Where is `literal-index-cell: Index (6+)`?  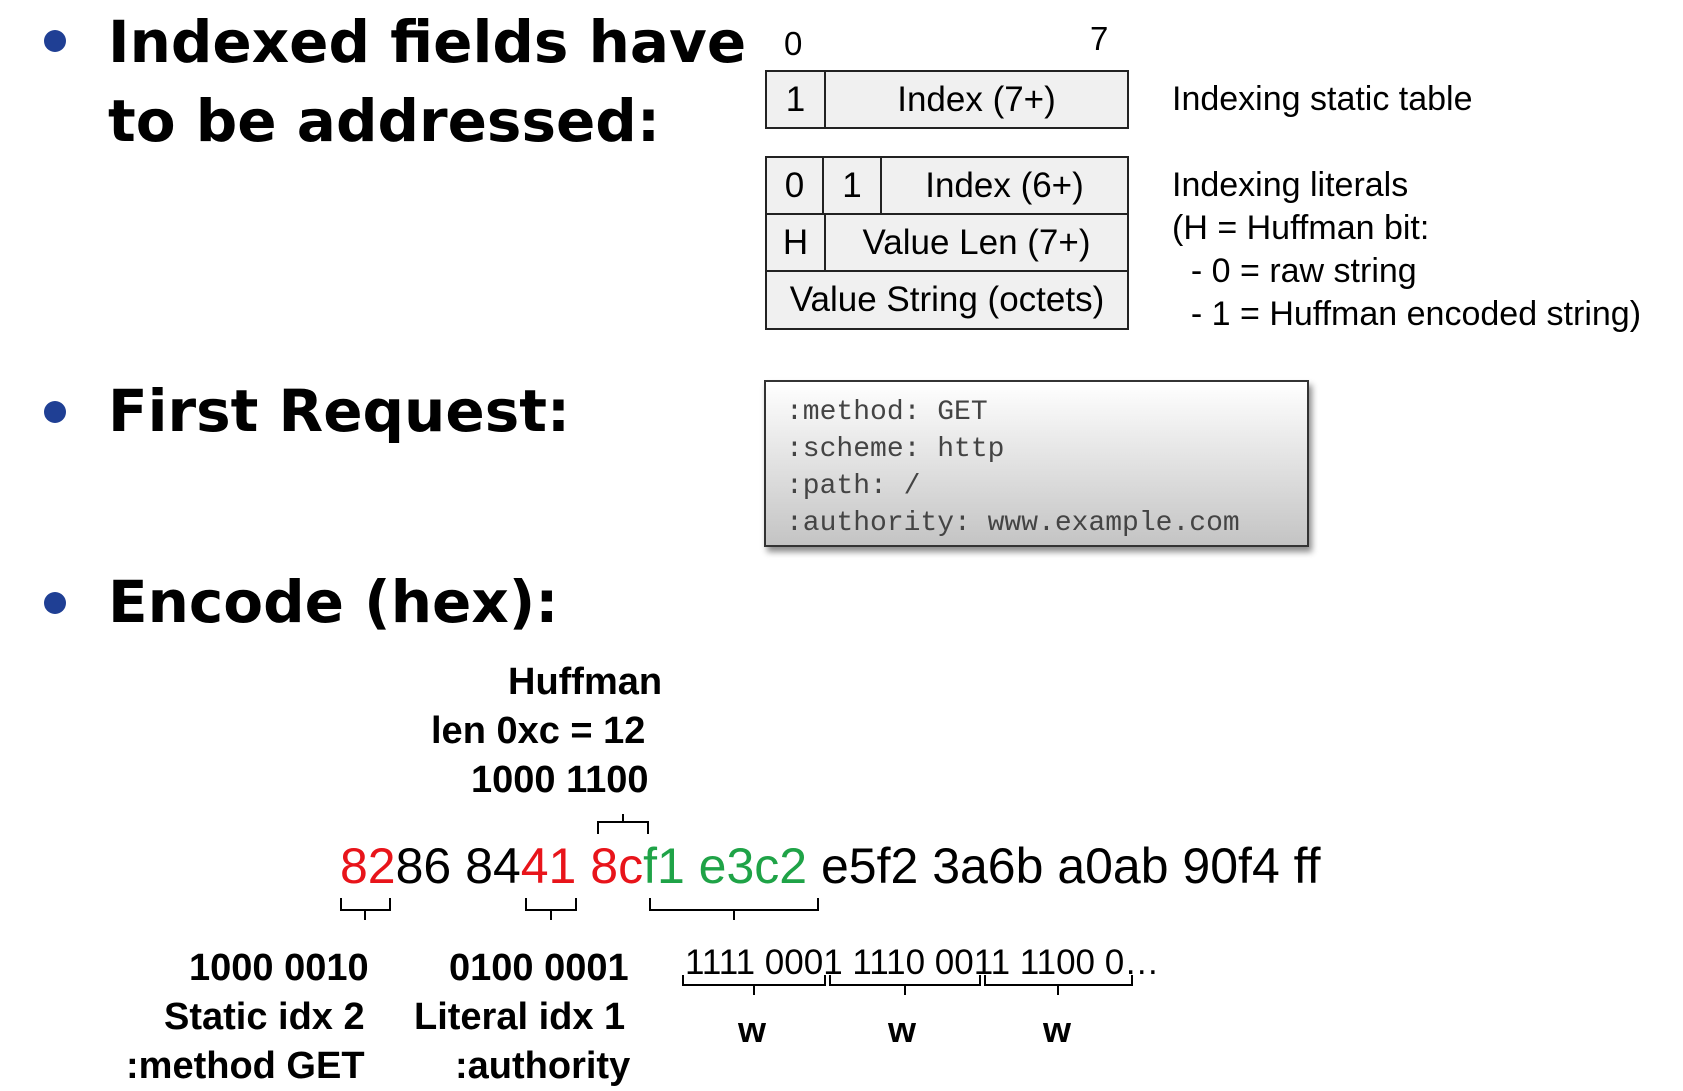
literal-index-cell: Index (6+) is located at coordinates (1004, 185).